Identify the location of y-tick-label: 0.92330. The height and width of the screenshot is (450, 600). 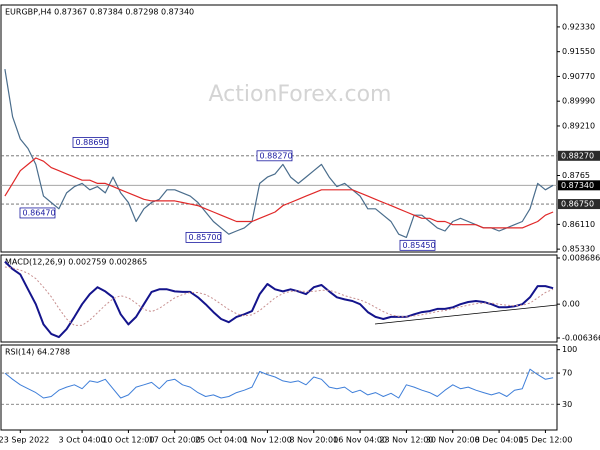
(578, 26).